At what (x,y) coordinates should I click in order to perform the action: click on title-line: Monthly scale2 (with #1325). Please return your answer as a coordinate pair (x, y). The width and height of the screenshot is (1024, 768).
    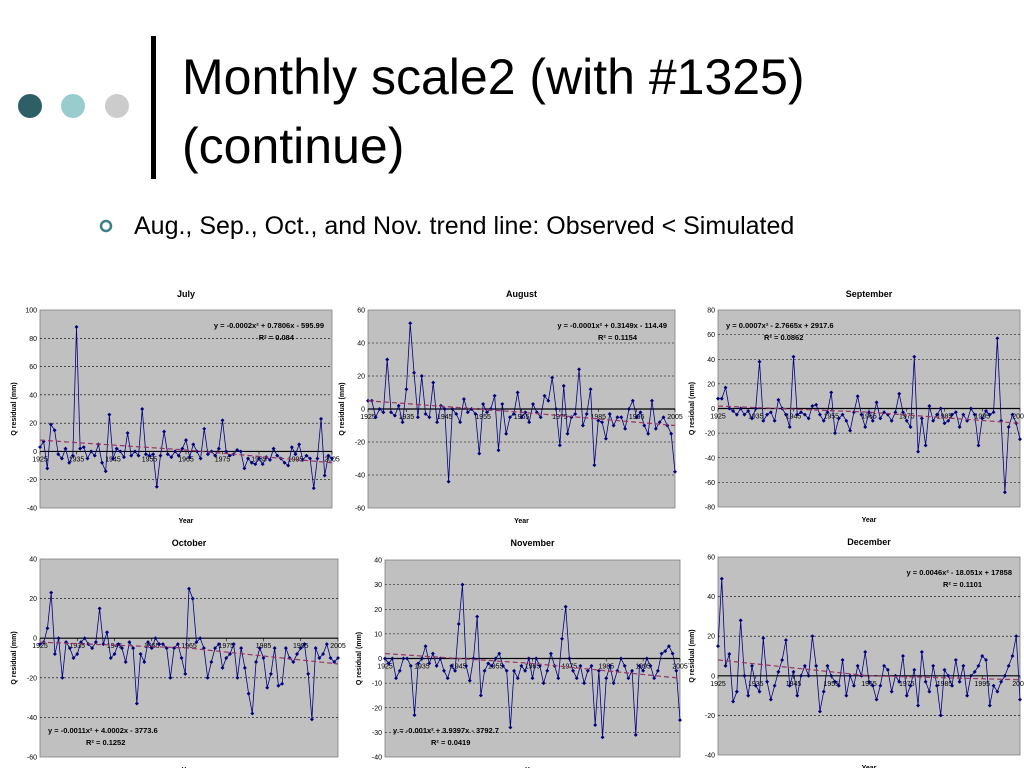
    Looking at the image, I should click on (493, 77).